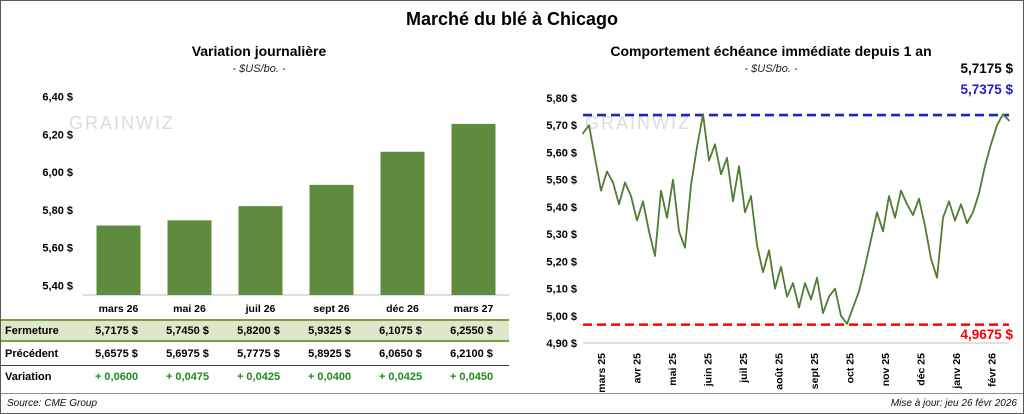 Image resolution: width=1024 pixels, height=414 pixels. I want to click on left-chart-title: Variation journalière, so click(259, 51).